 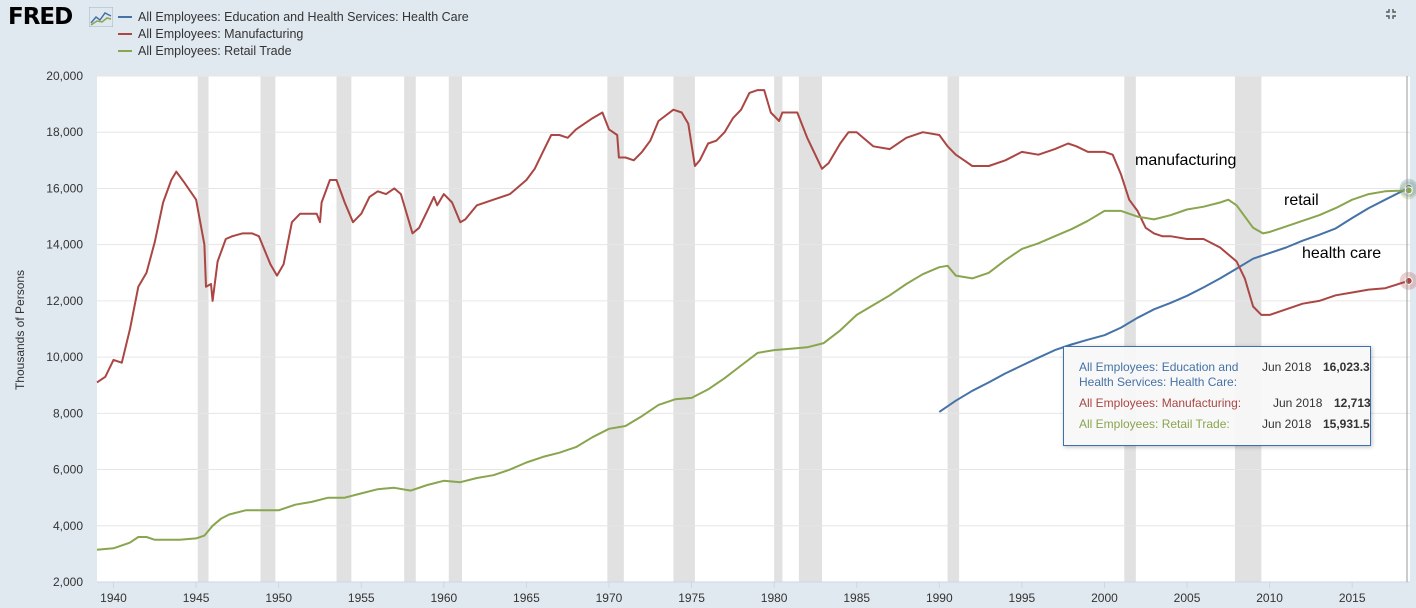 What do you see at coordinates (1352, 598) in the screenshot?
I see `x-tick-label: 2015` at bounding box center [1352, 598].